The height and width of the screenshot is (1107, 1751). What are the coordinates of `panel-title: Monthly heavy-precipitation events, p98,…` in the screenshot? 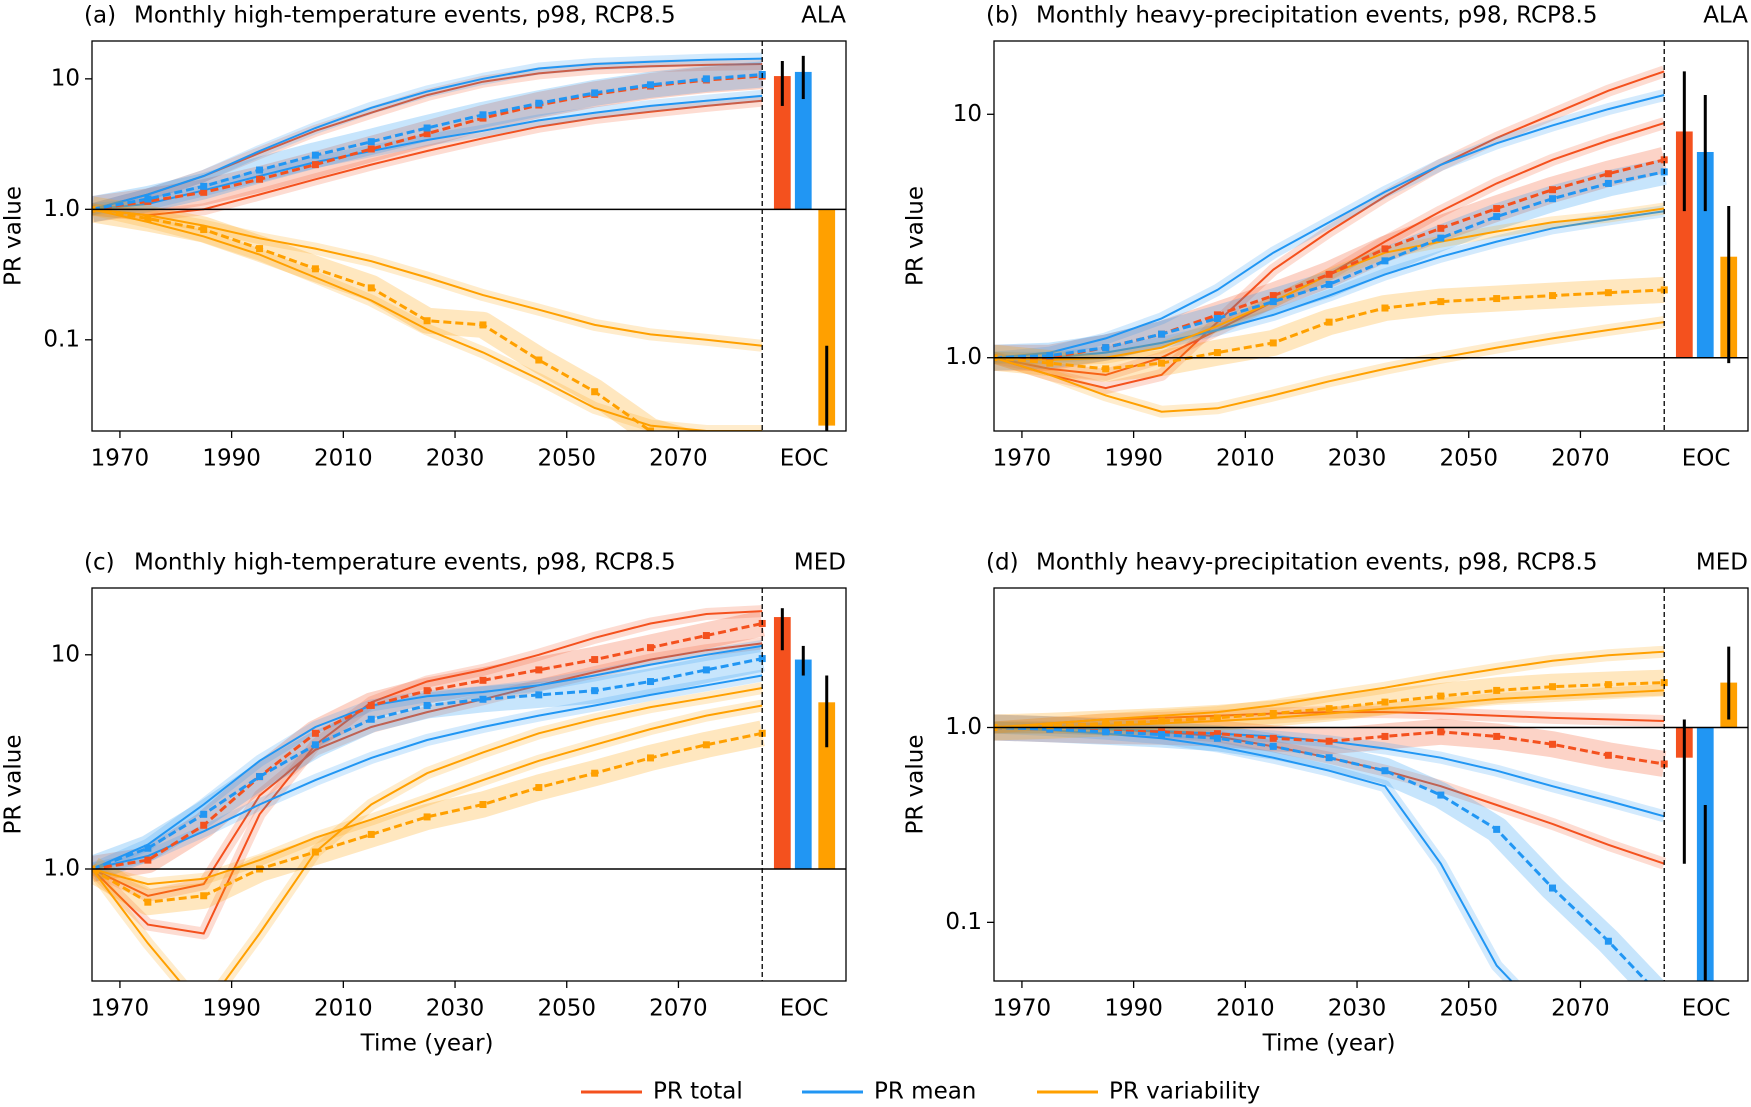 It's located at (1317, 563).